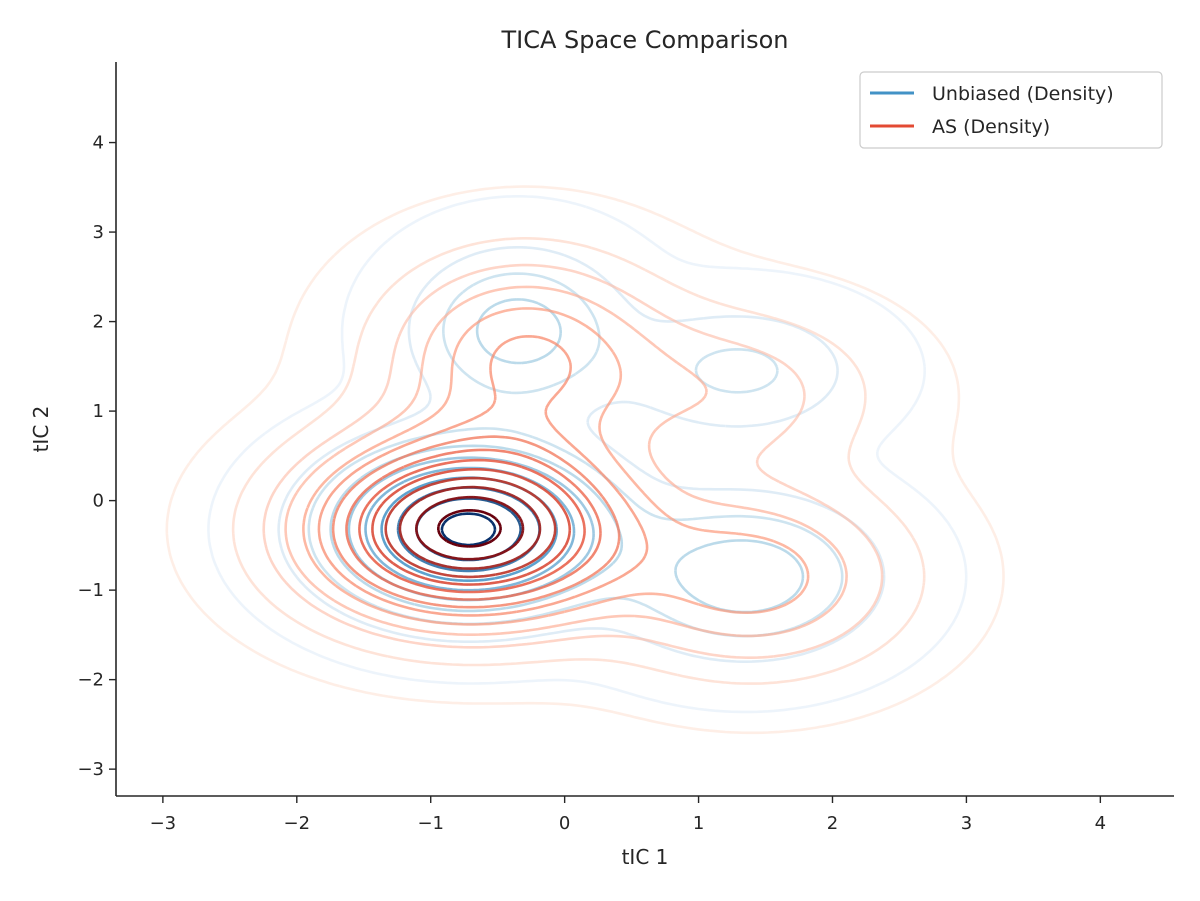 This screenshot has width=1200, height=901. What do you see at coordinates (991, 127) in the screenshot?
I see `legend-label-as: AS (Density)` at bounding box center [991, 127].